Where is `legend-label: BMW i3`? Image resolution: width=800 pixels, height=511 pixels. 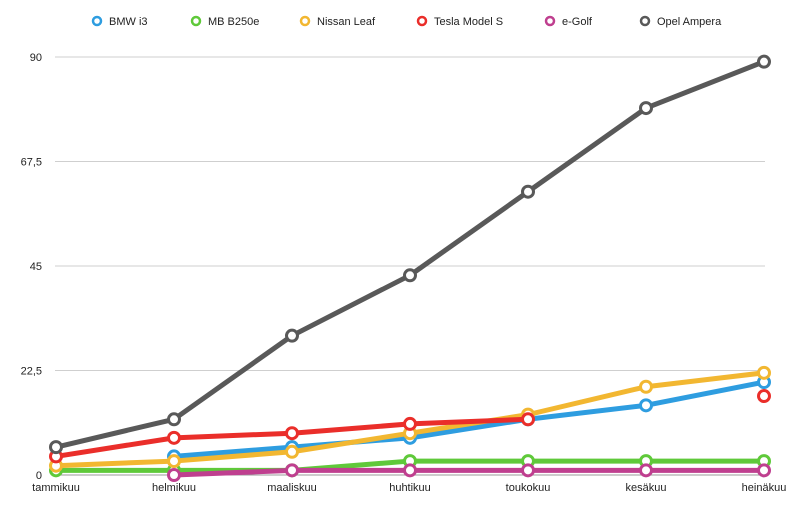 legend-label: BMW i3 is located at coordinates (128, 22).